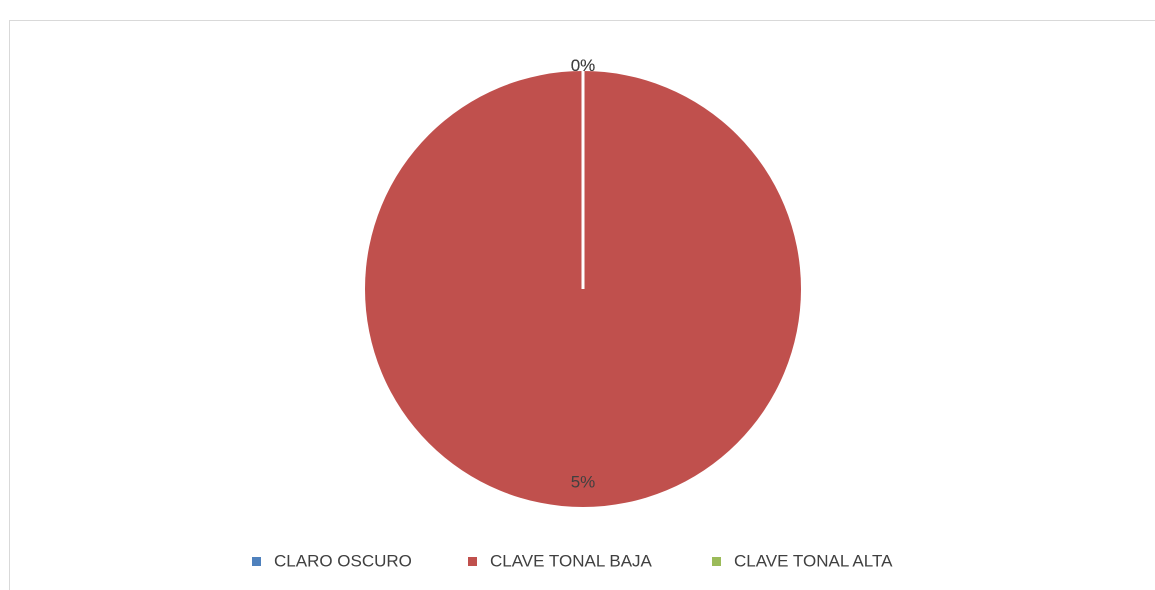 This screenshot has height=590, width=1155. What do you see at coordinates (583, 482) in the screenshot?
I see `data-label: 5%` at bounding box center [583, 482].